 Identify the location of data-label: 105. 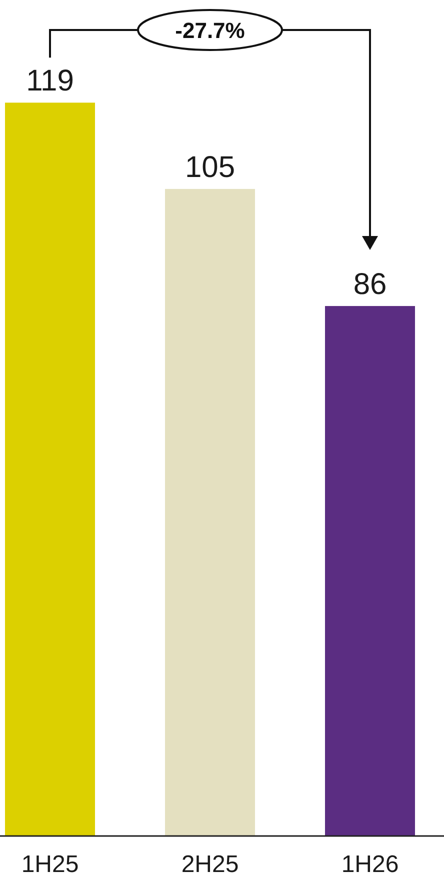
(210, 167).